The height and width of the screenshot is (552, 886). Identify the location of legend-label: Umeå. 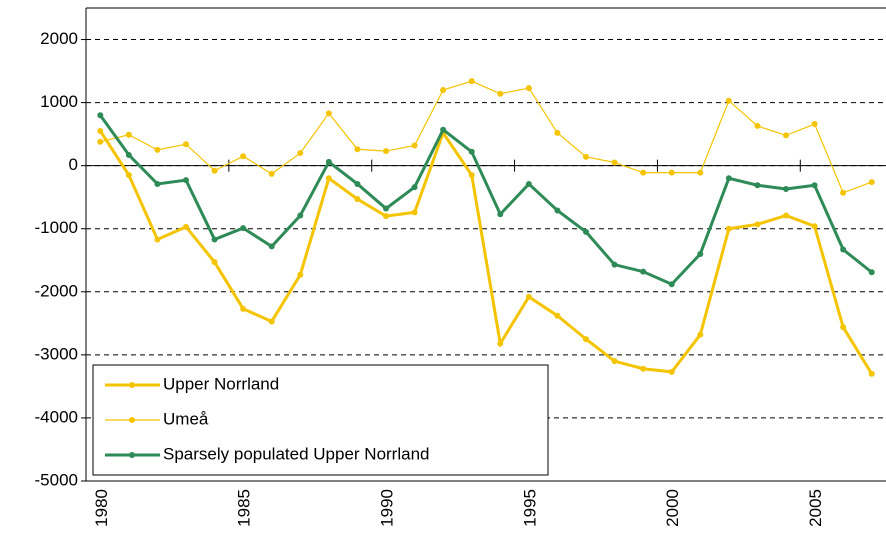
(186, 418).